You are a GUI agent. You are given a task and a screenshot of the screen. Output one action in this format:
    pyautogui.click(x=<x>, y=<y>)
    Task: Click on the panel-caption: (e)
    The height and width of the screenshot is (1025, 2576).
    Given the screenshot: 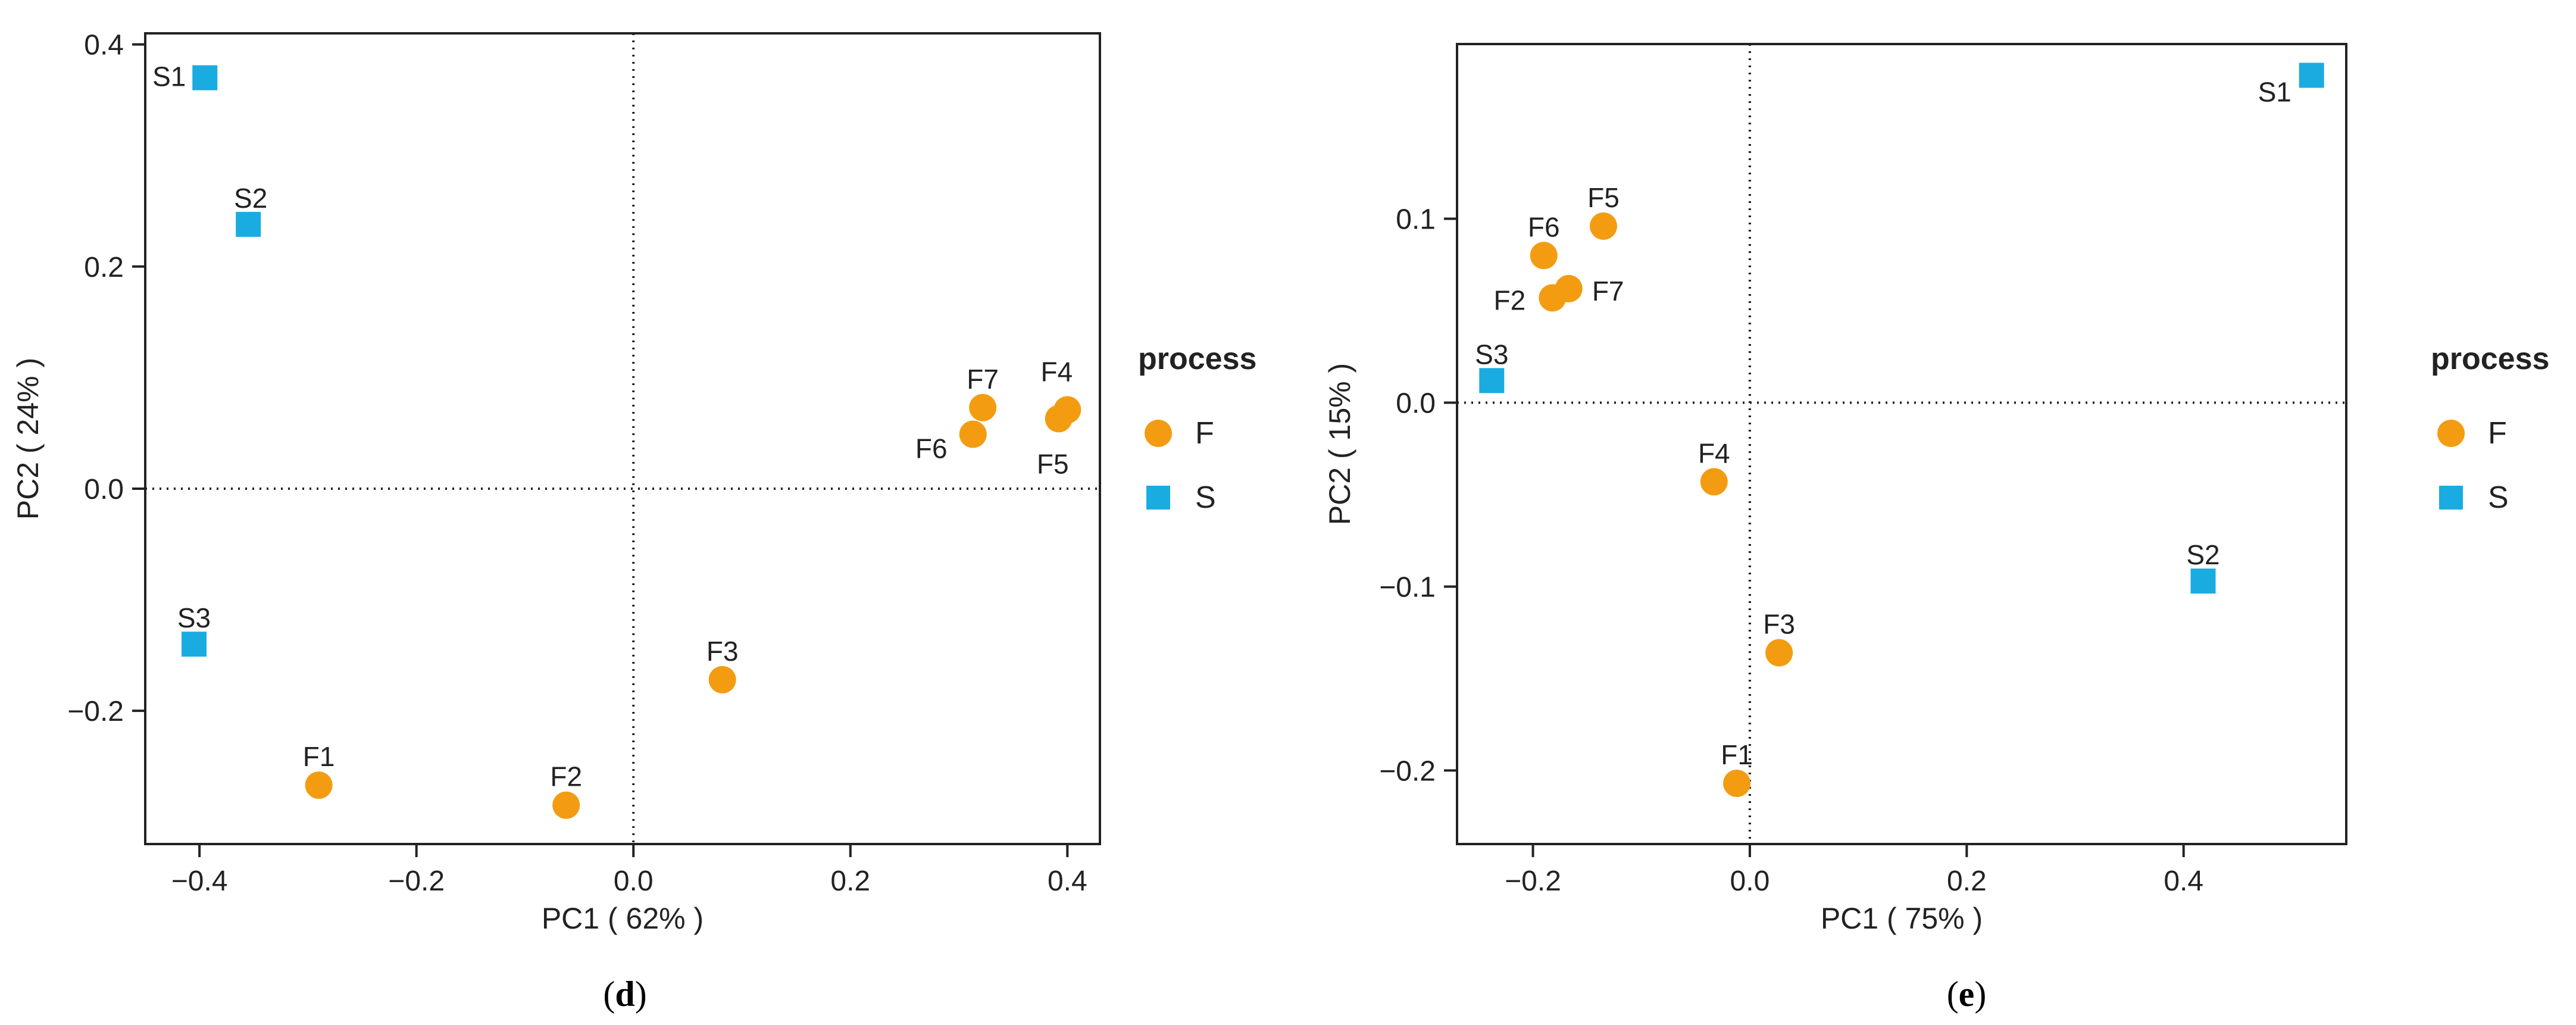 What is the action you would take?
    pyautogui.click(x=1967, y=994)
    